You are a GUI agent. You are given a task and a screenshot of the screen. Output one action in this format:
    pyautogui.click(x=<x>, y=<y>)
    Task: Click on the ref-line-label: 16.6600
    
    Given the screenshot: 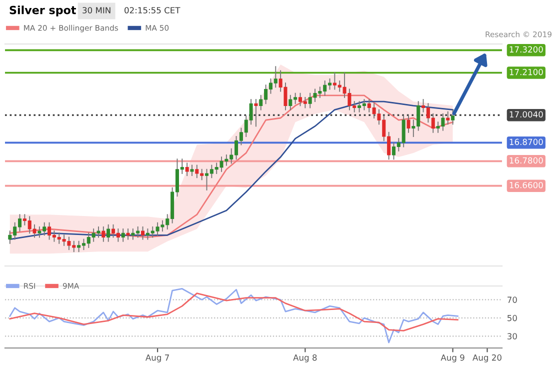 What is the action you would take?
    pyautogui.click(x=526, y=185)
    